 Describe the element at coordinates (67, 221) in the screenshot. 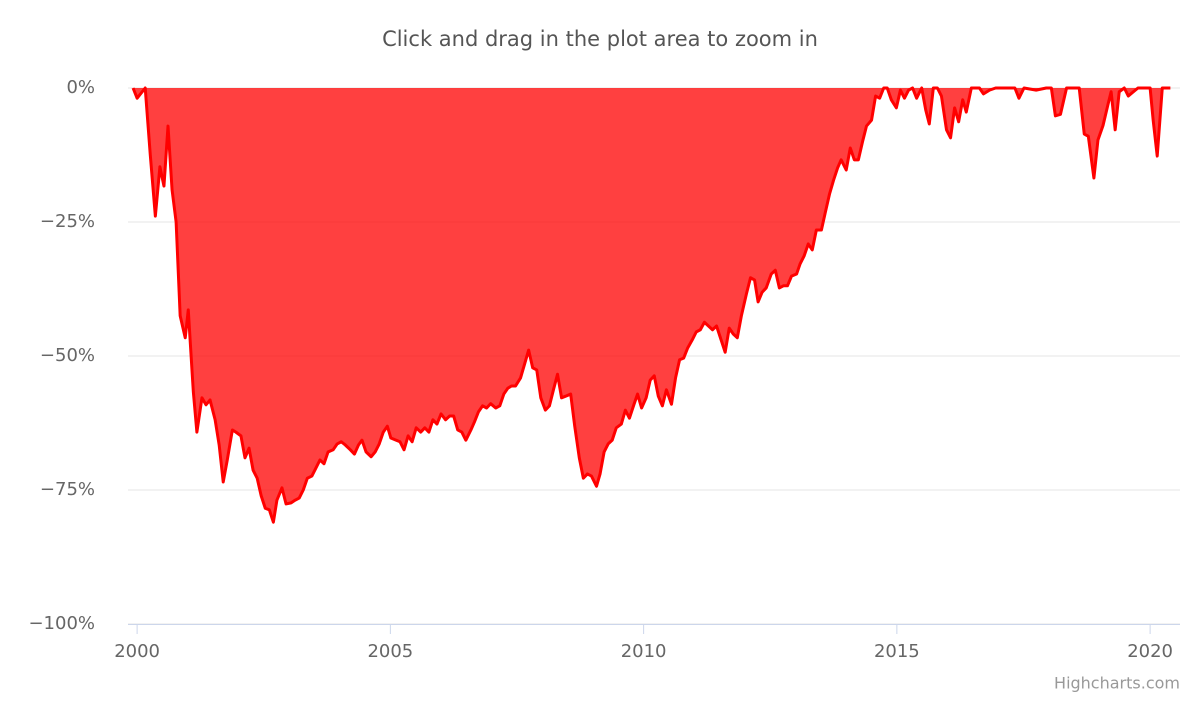

I see `y-tick-label: −25%` at that location.